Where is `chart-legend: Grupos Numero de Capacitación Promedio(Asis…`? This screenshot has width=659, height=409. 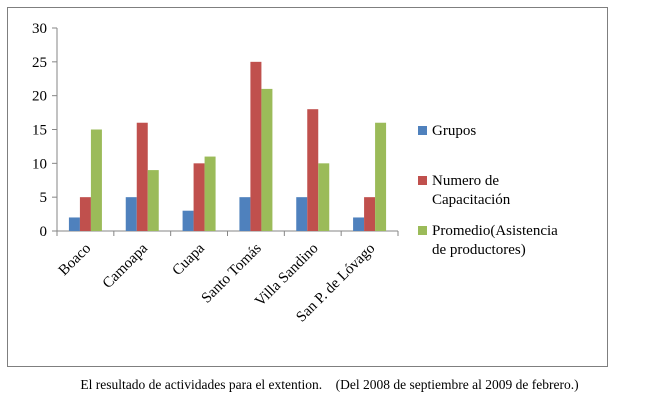
chart-legend: Grupos Numero de Capacitación Promedio(Asis… is located at coordinates (488, 190).